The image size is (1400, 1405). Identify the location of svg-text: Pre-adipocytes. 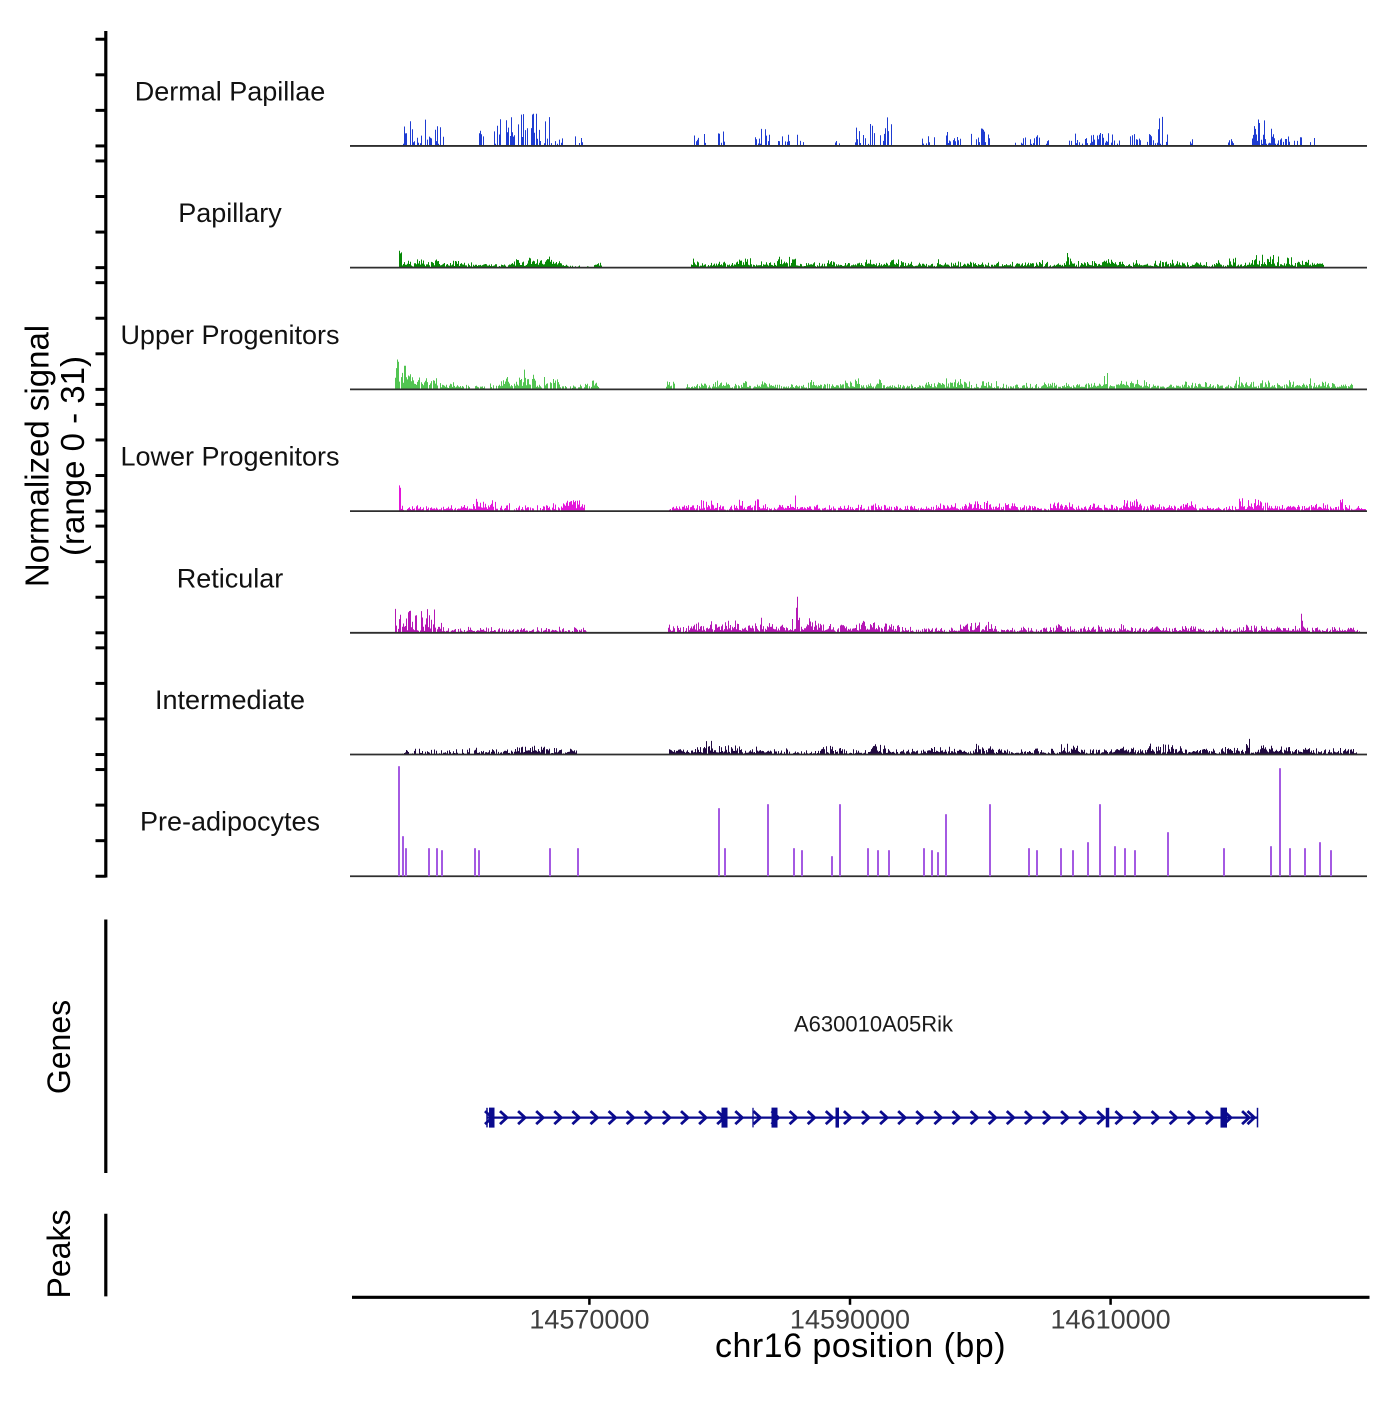
(230, 822).